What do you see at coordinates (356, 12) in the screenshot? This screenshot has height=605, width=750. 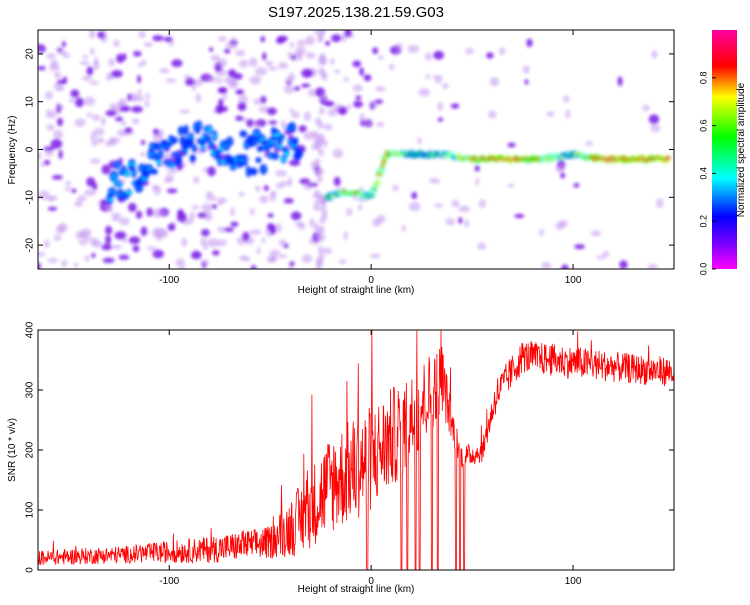 I see `figure-title: S197.2025.138.21.59.G03` at bounding box center [356, 12].